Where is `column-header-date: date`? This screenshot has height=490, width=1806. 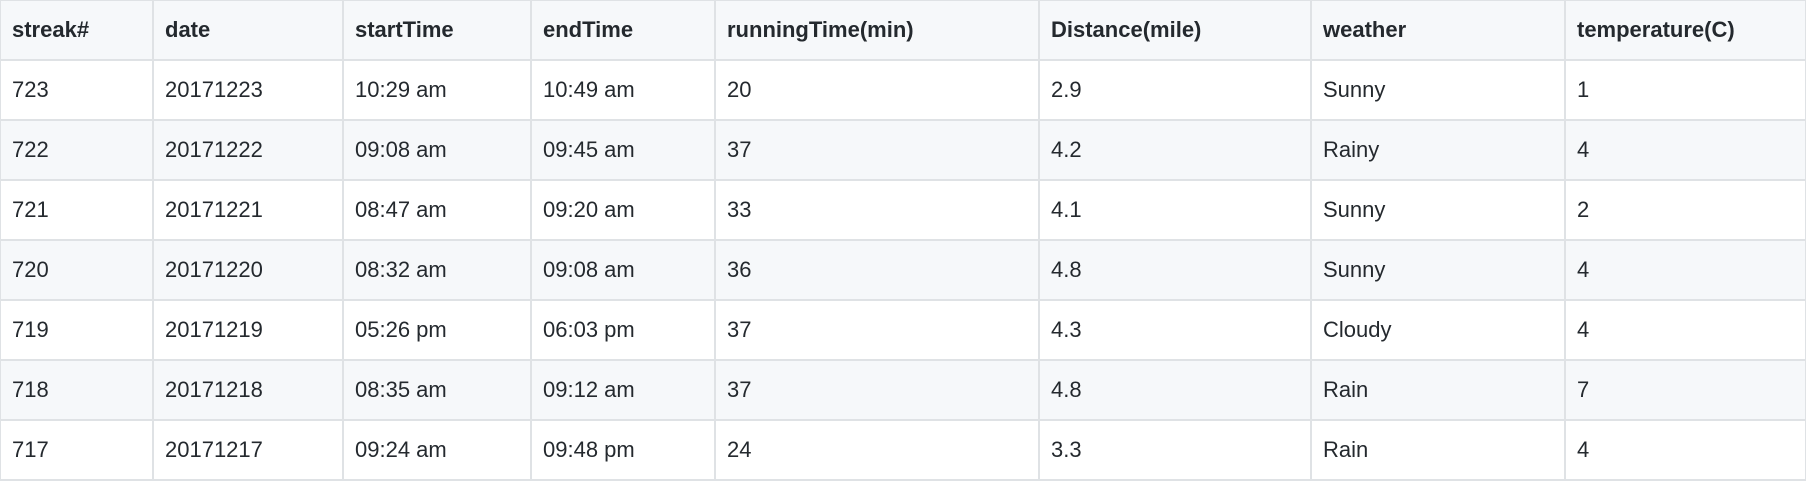
column-header-date: date is located at coordinates (248, 30).